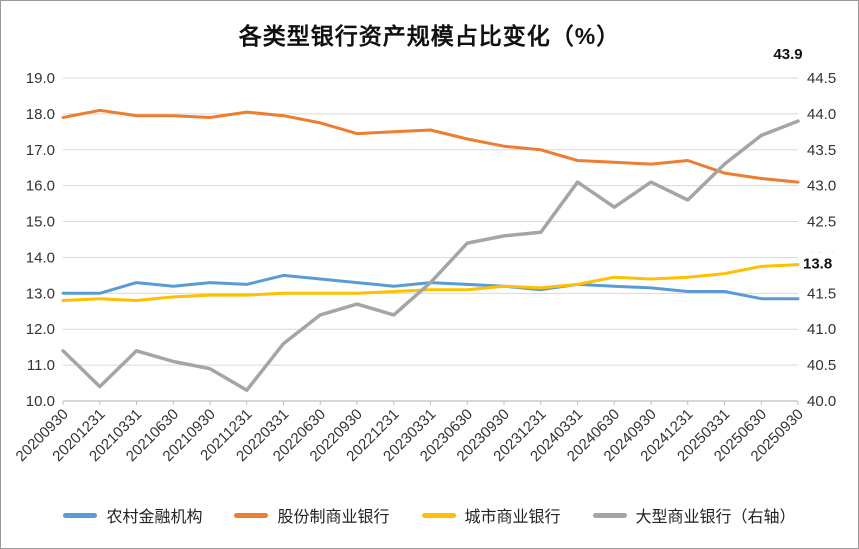 The image size is (859, 549). What do you see at coordinates (821, 150) in the screenshot?
I see `right-axis-tick-label: 43.5` at bounding box center [821, 150].